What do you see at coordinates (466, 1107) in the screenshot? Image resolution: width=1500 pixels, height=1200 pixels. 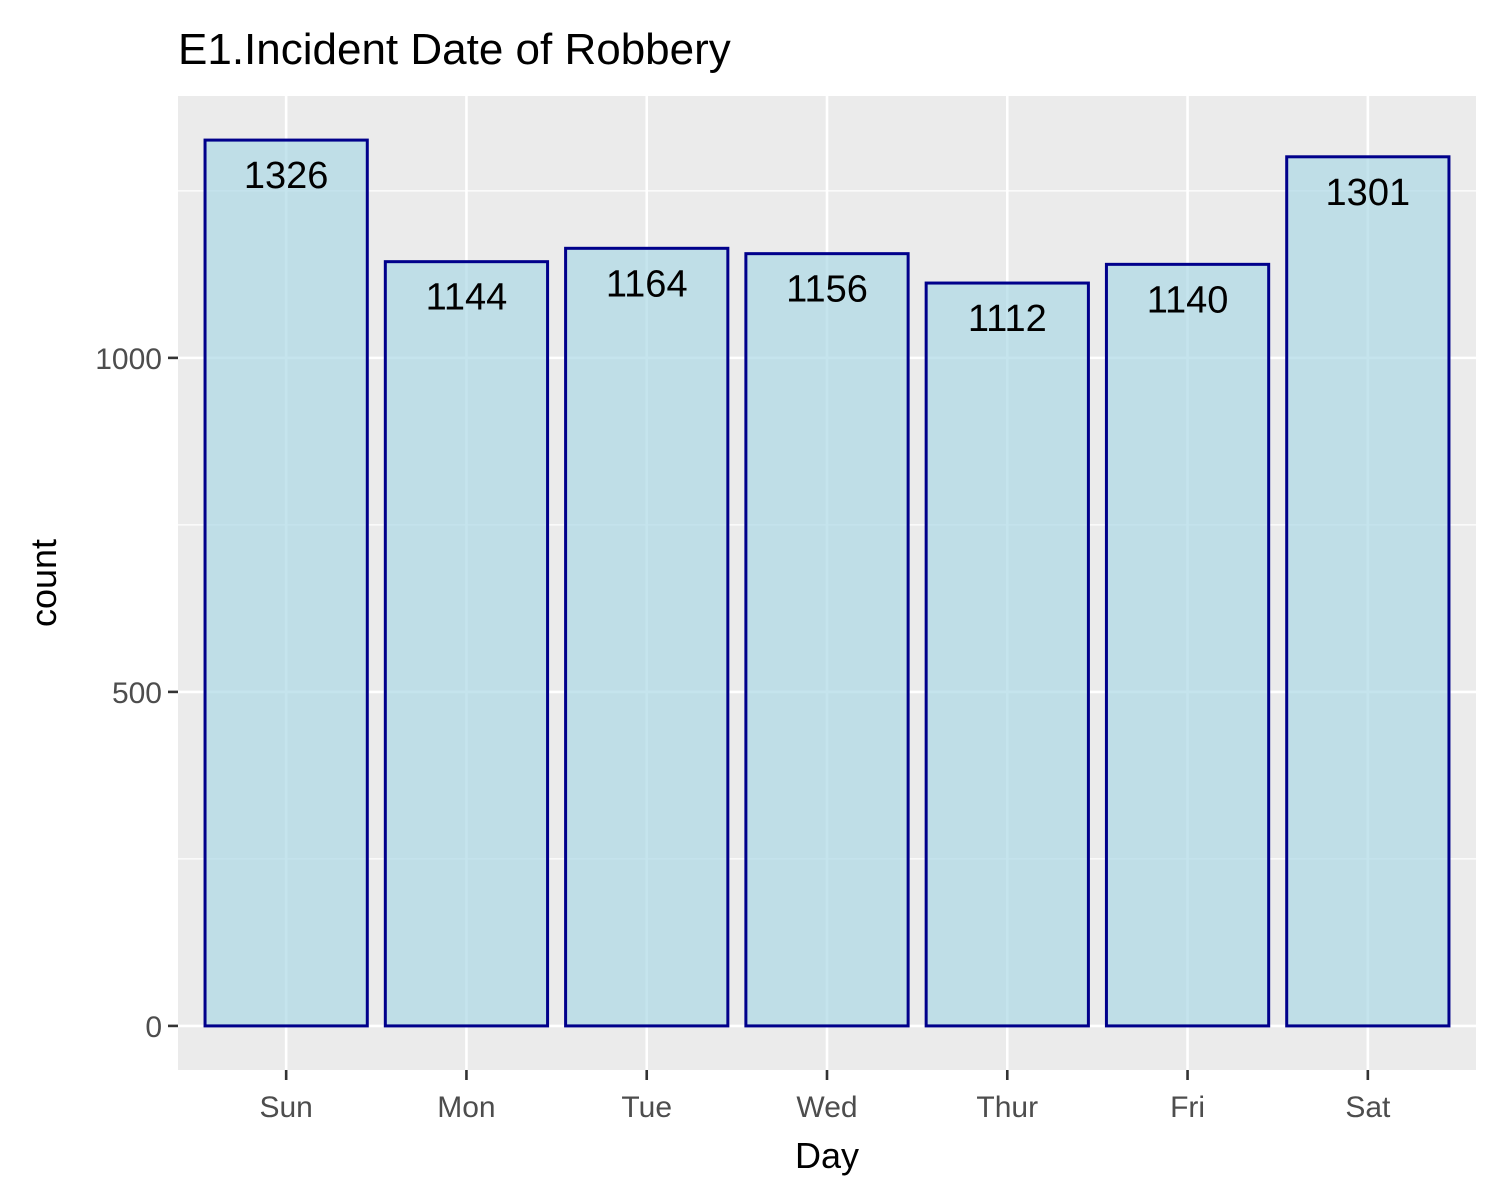 I see `x-tick-label: Mon` at bounding box center [466, 1107].